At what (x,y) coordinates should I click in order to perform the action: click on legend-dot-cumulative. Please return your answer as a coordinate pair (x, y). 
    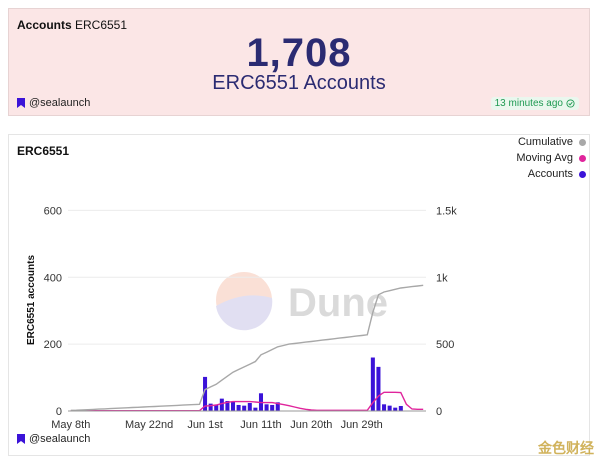
    Looking at the image, I should click on (582, 142).